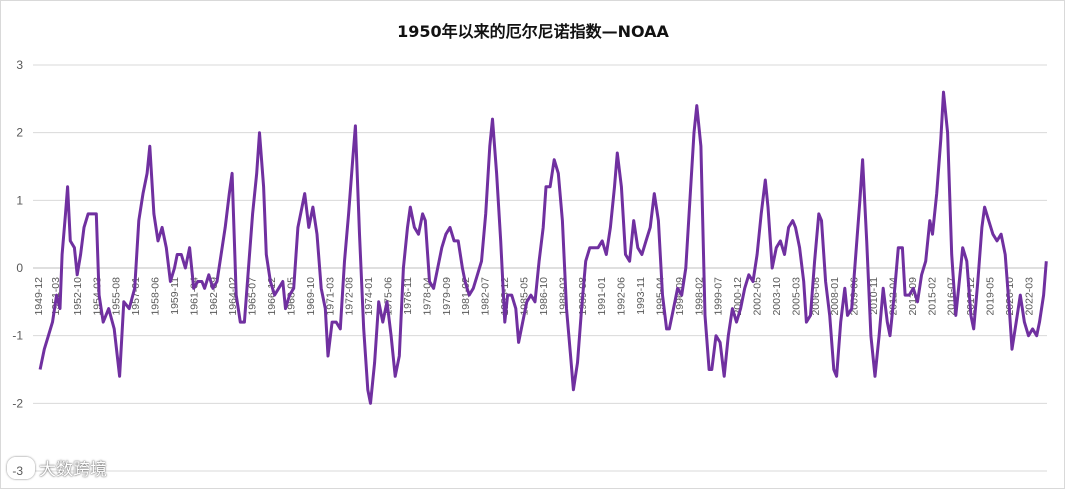  Describe the element at coordinates (777, 296) in the screenshot. I see `x-tick-label: 2003-10` at that location.